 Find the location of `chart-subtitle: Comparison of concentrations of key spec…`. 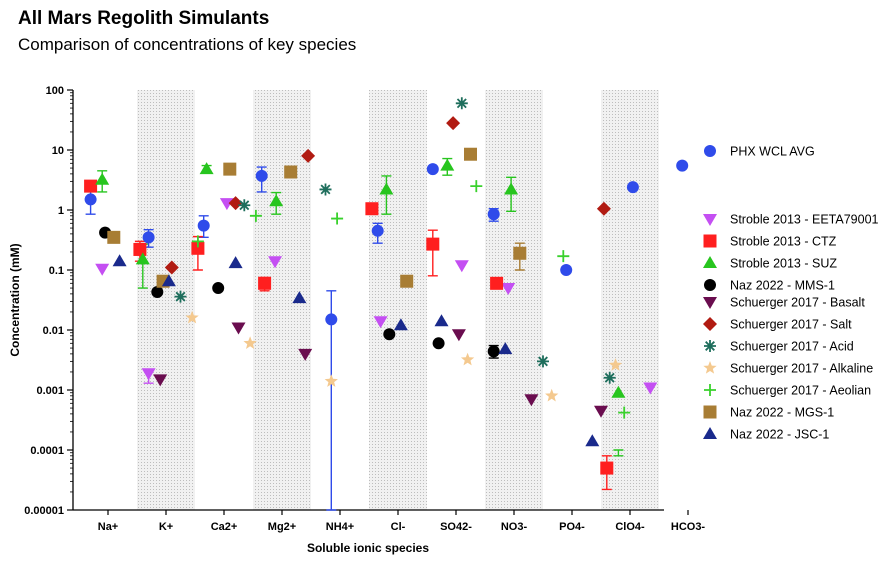

chart-subtitle: Comparison of concentrations of key spec… is located at coordinates (187, 44).